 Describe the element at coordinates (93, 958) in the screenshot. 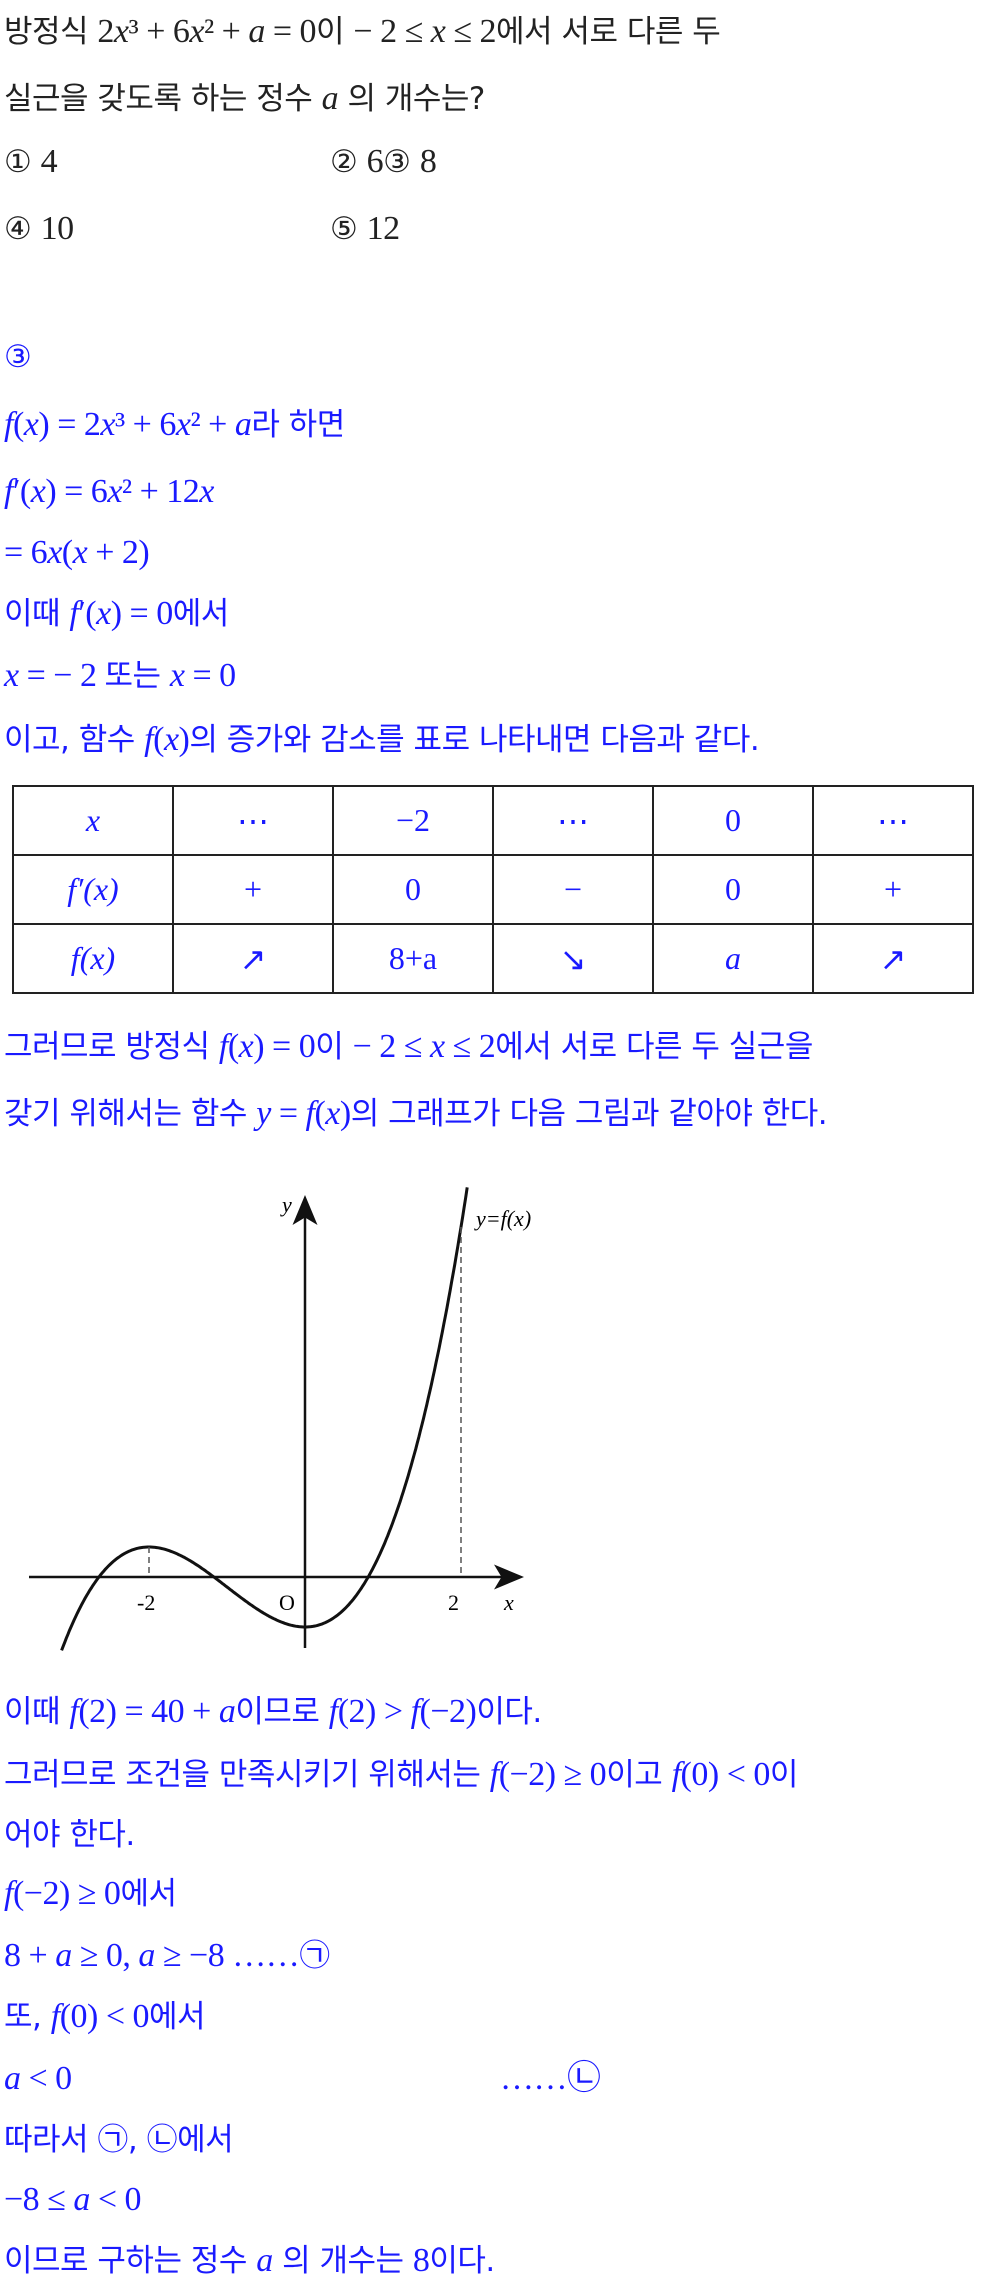

I see `row-header: f(x)` at that location.